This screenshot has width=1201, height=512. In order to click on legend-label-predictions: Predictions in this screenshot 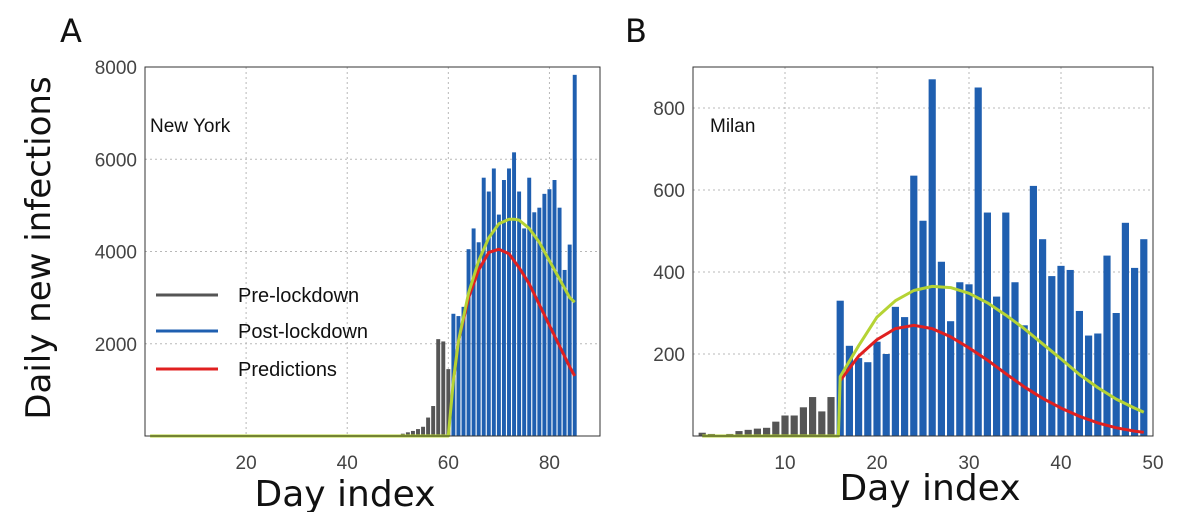, I will do `click(287, 370)`.